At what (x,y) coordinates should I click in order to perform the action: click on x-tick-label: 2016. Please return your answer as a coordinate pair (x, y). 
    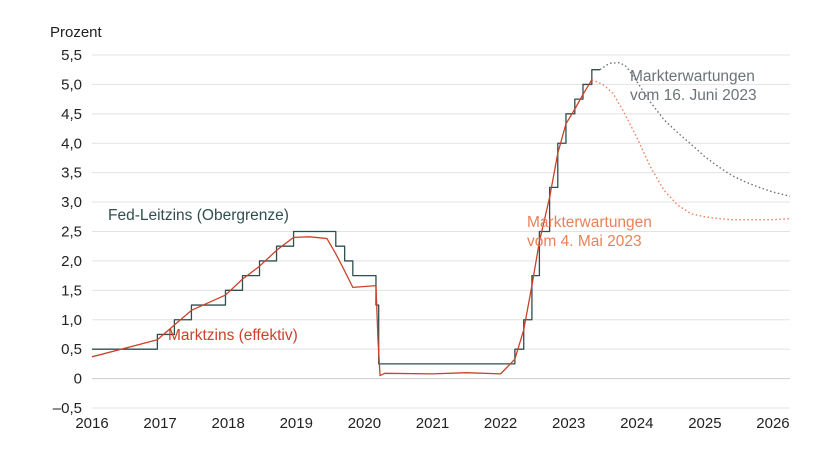
    Looking at the image, I should click on (91, 423).